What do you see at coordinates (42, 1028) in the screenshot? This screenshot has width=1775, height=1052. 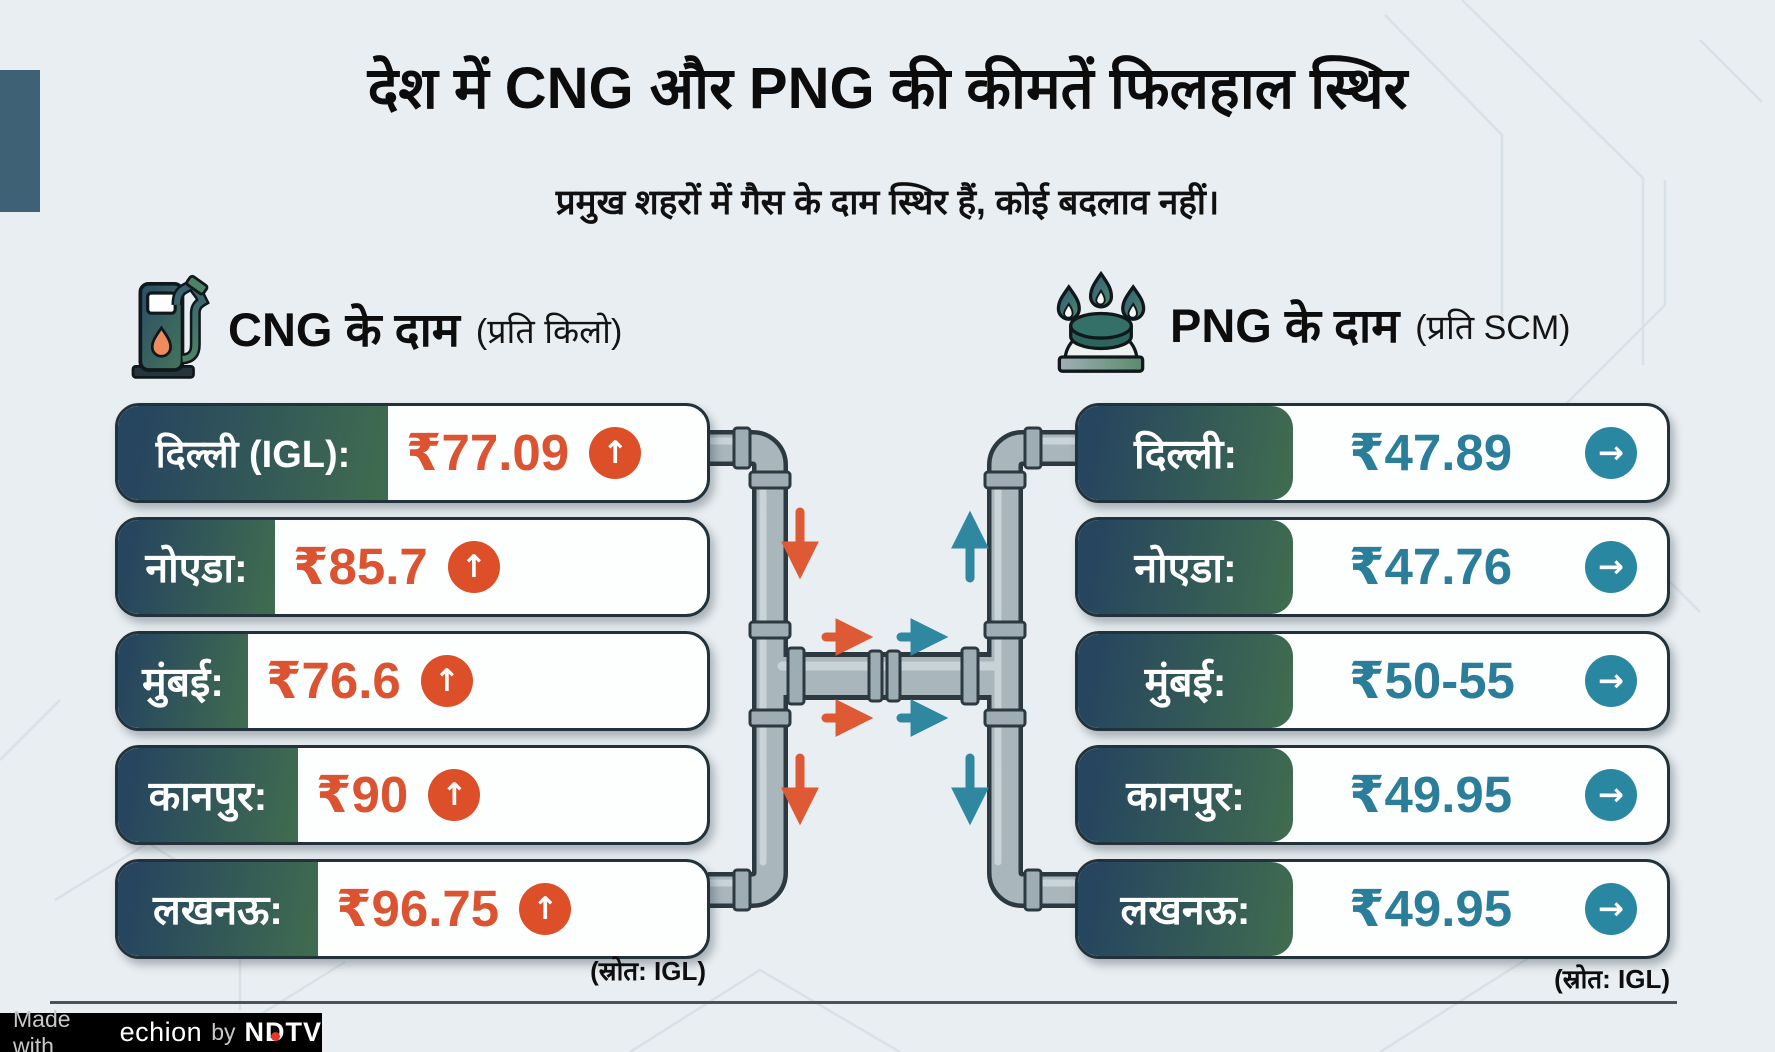 I see `credit-made-with: Made with` at bounding box center [42, 1028].